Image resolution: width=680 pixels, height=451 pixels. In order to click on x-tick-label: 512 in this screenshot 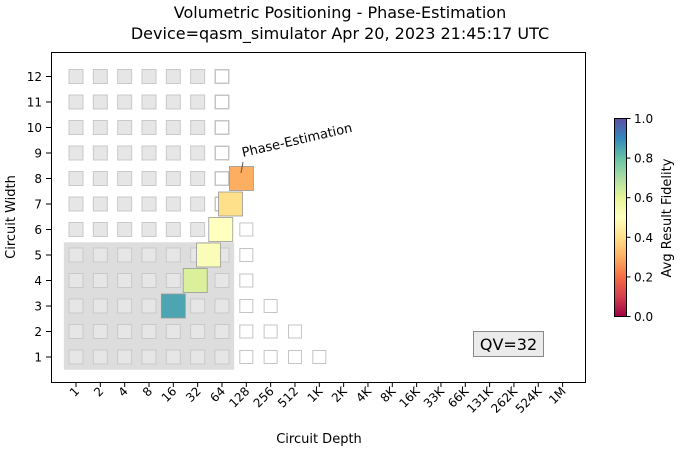, I will do `click(288, 397)`.